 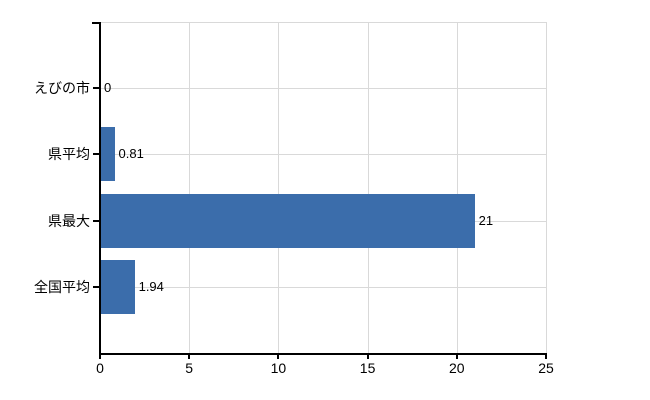 What do you see at coordinates (131, 154) in the screenshot?
I see `bar-value-label: 0.81` at bounding box center [131, 154].